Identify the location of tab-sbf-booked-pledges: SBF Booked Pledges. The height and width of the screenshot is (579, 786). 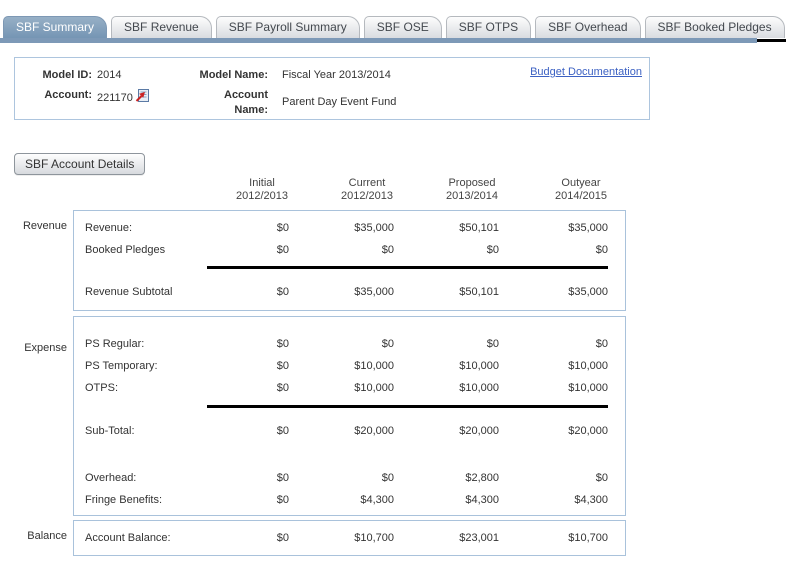
(714, 27).